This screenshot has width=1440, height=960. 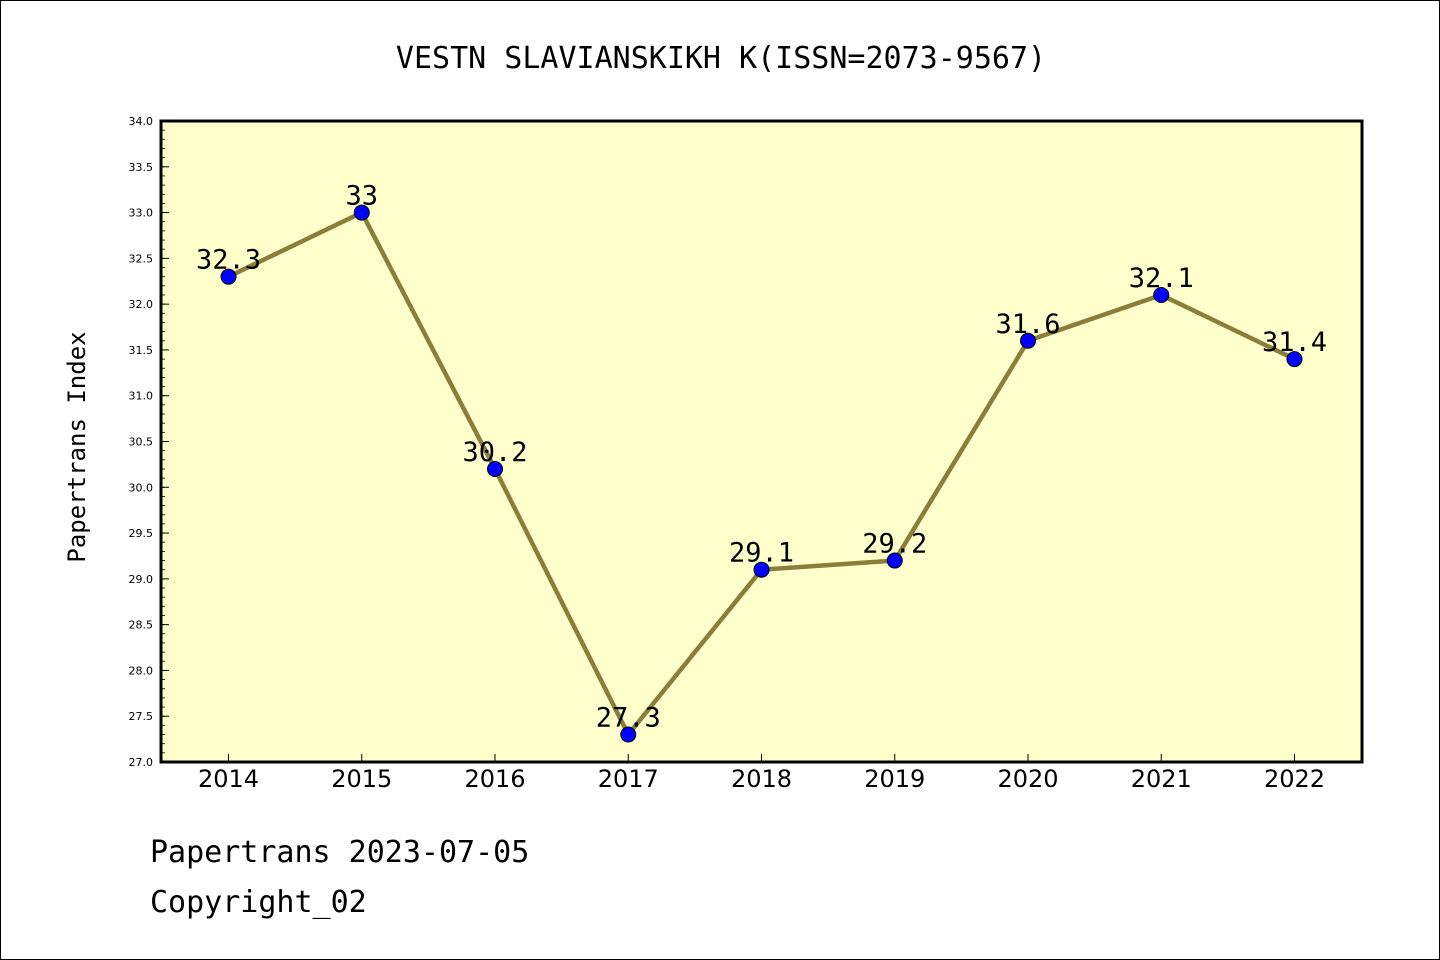 I want to click on footer-date-text: Papertrans 2023-07-05, so click(x=340, y=852).